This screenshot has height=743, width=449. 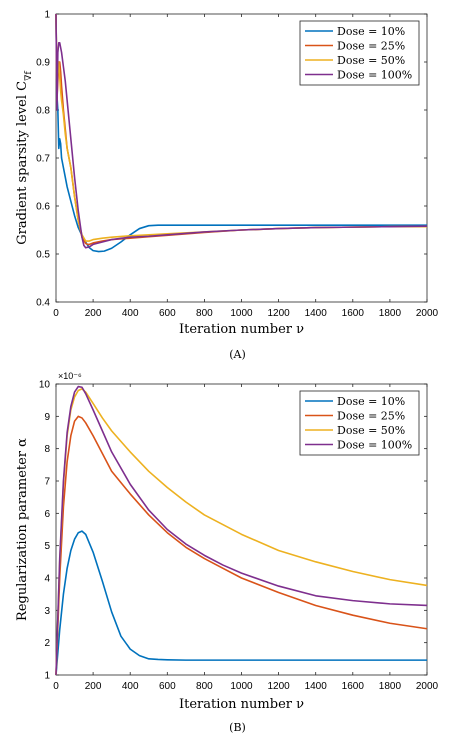 I want to click on y-tick-label: 3, so click(x=47, y=611).